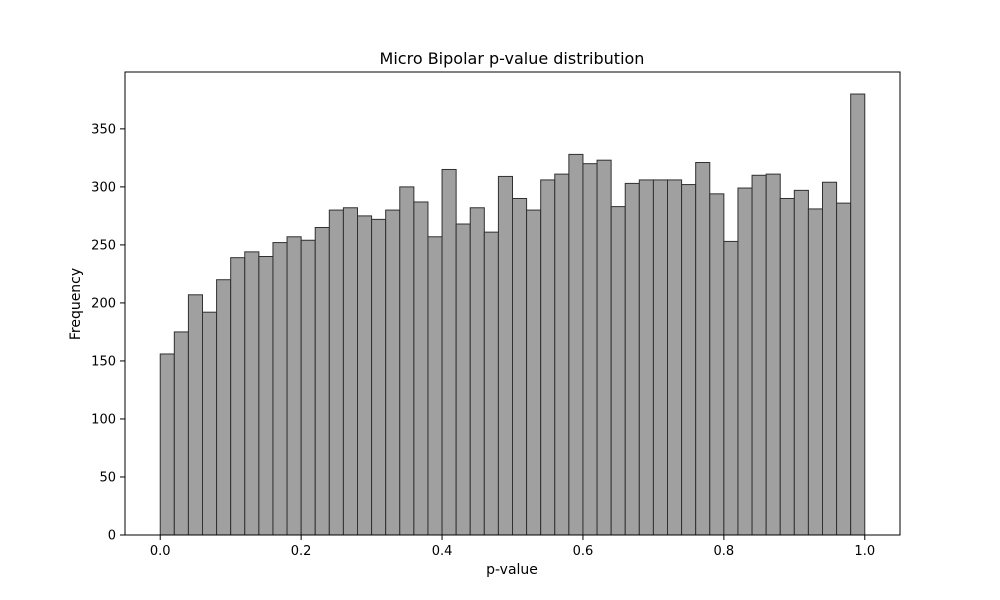 The width and height of the screenshot is (1000, 600). Describe the element at coordinates (103, 419) in the screenshot. I see `y-tick-label: 100` at that location.